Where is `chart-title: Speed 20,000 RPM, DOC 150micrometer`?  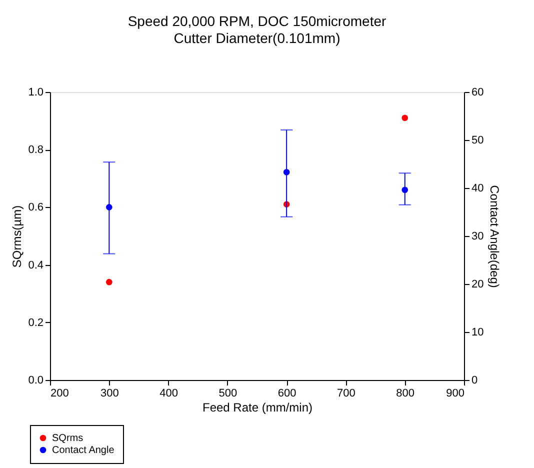 chart-title: Speed 20,000 RPM, DOC 150micrometer is located at coordinates (257, 21).